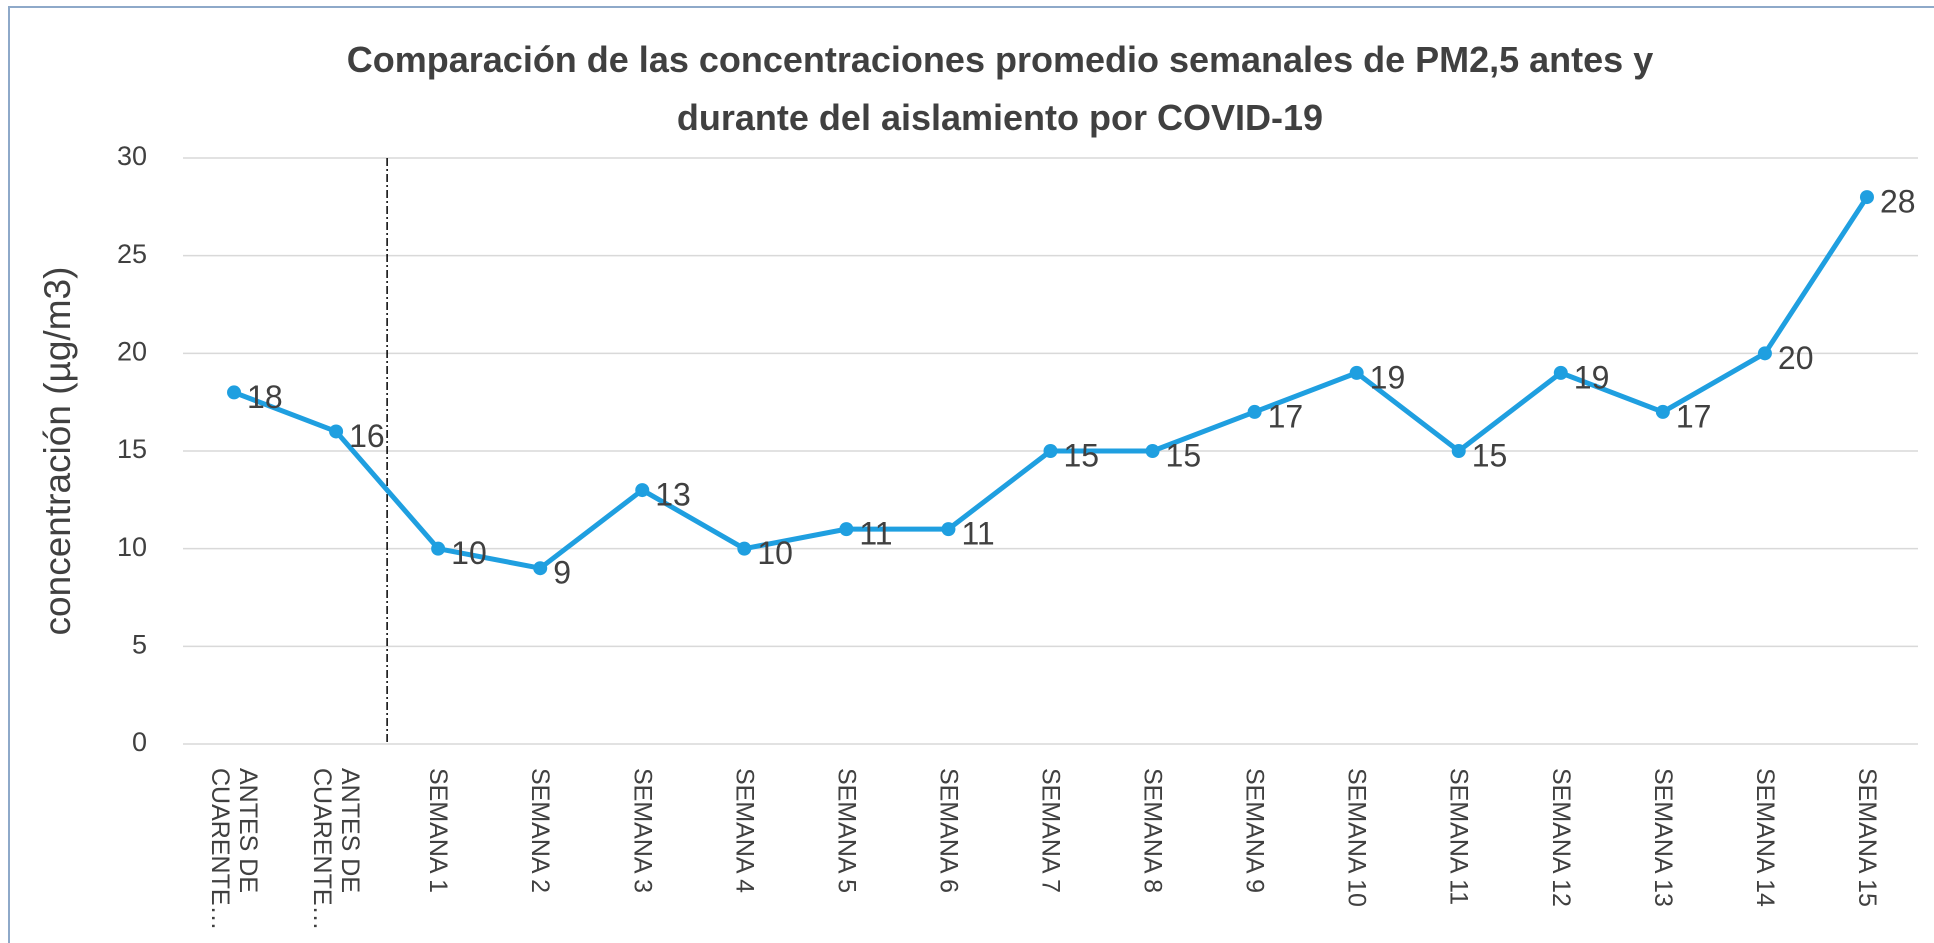 The image size is (1934, 943). Describe the element at coordinates (438, 831) in the screenshot. I see `x-tick-label: SEMANA 1` at that location.